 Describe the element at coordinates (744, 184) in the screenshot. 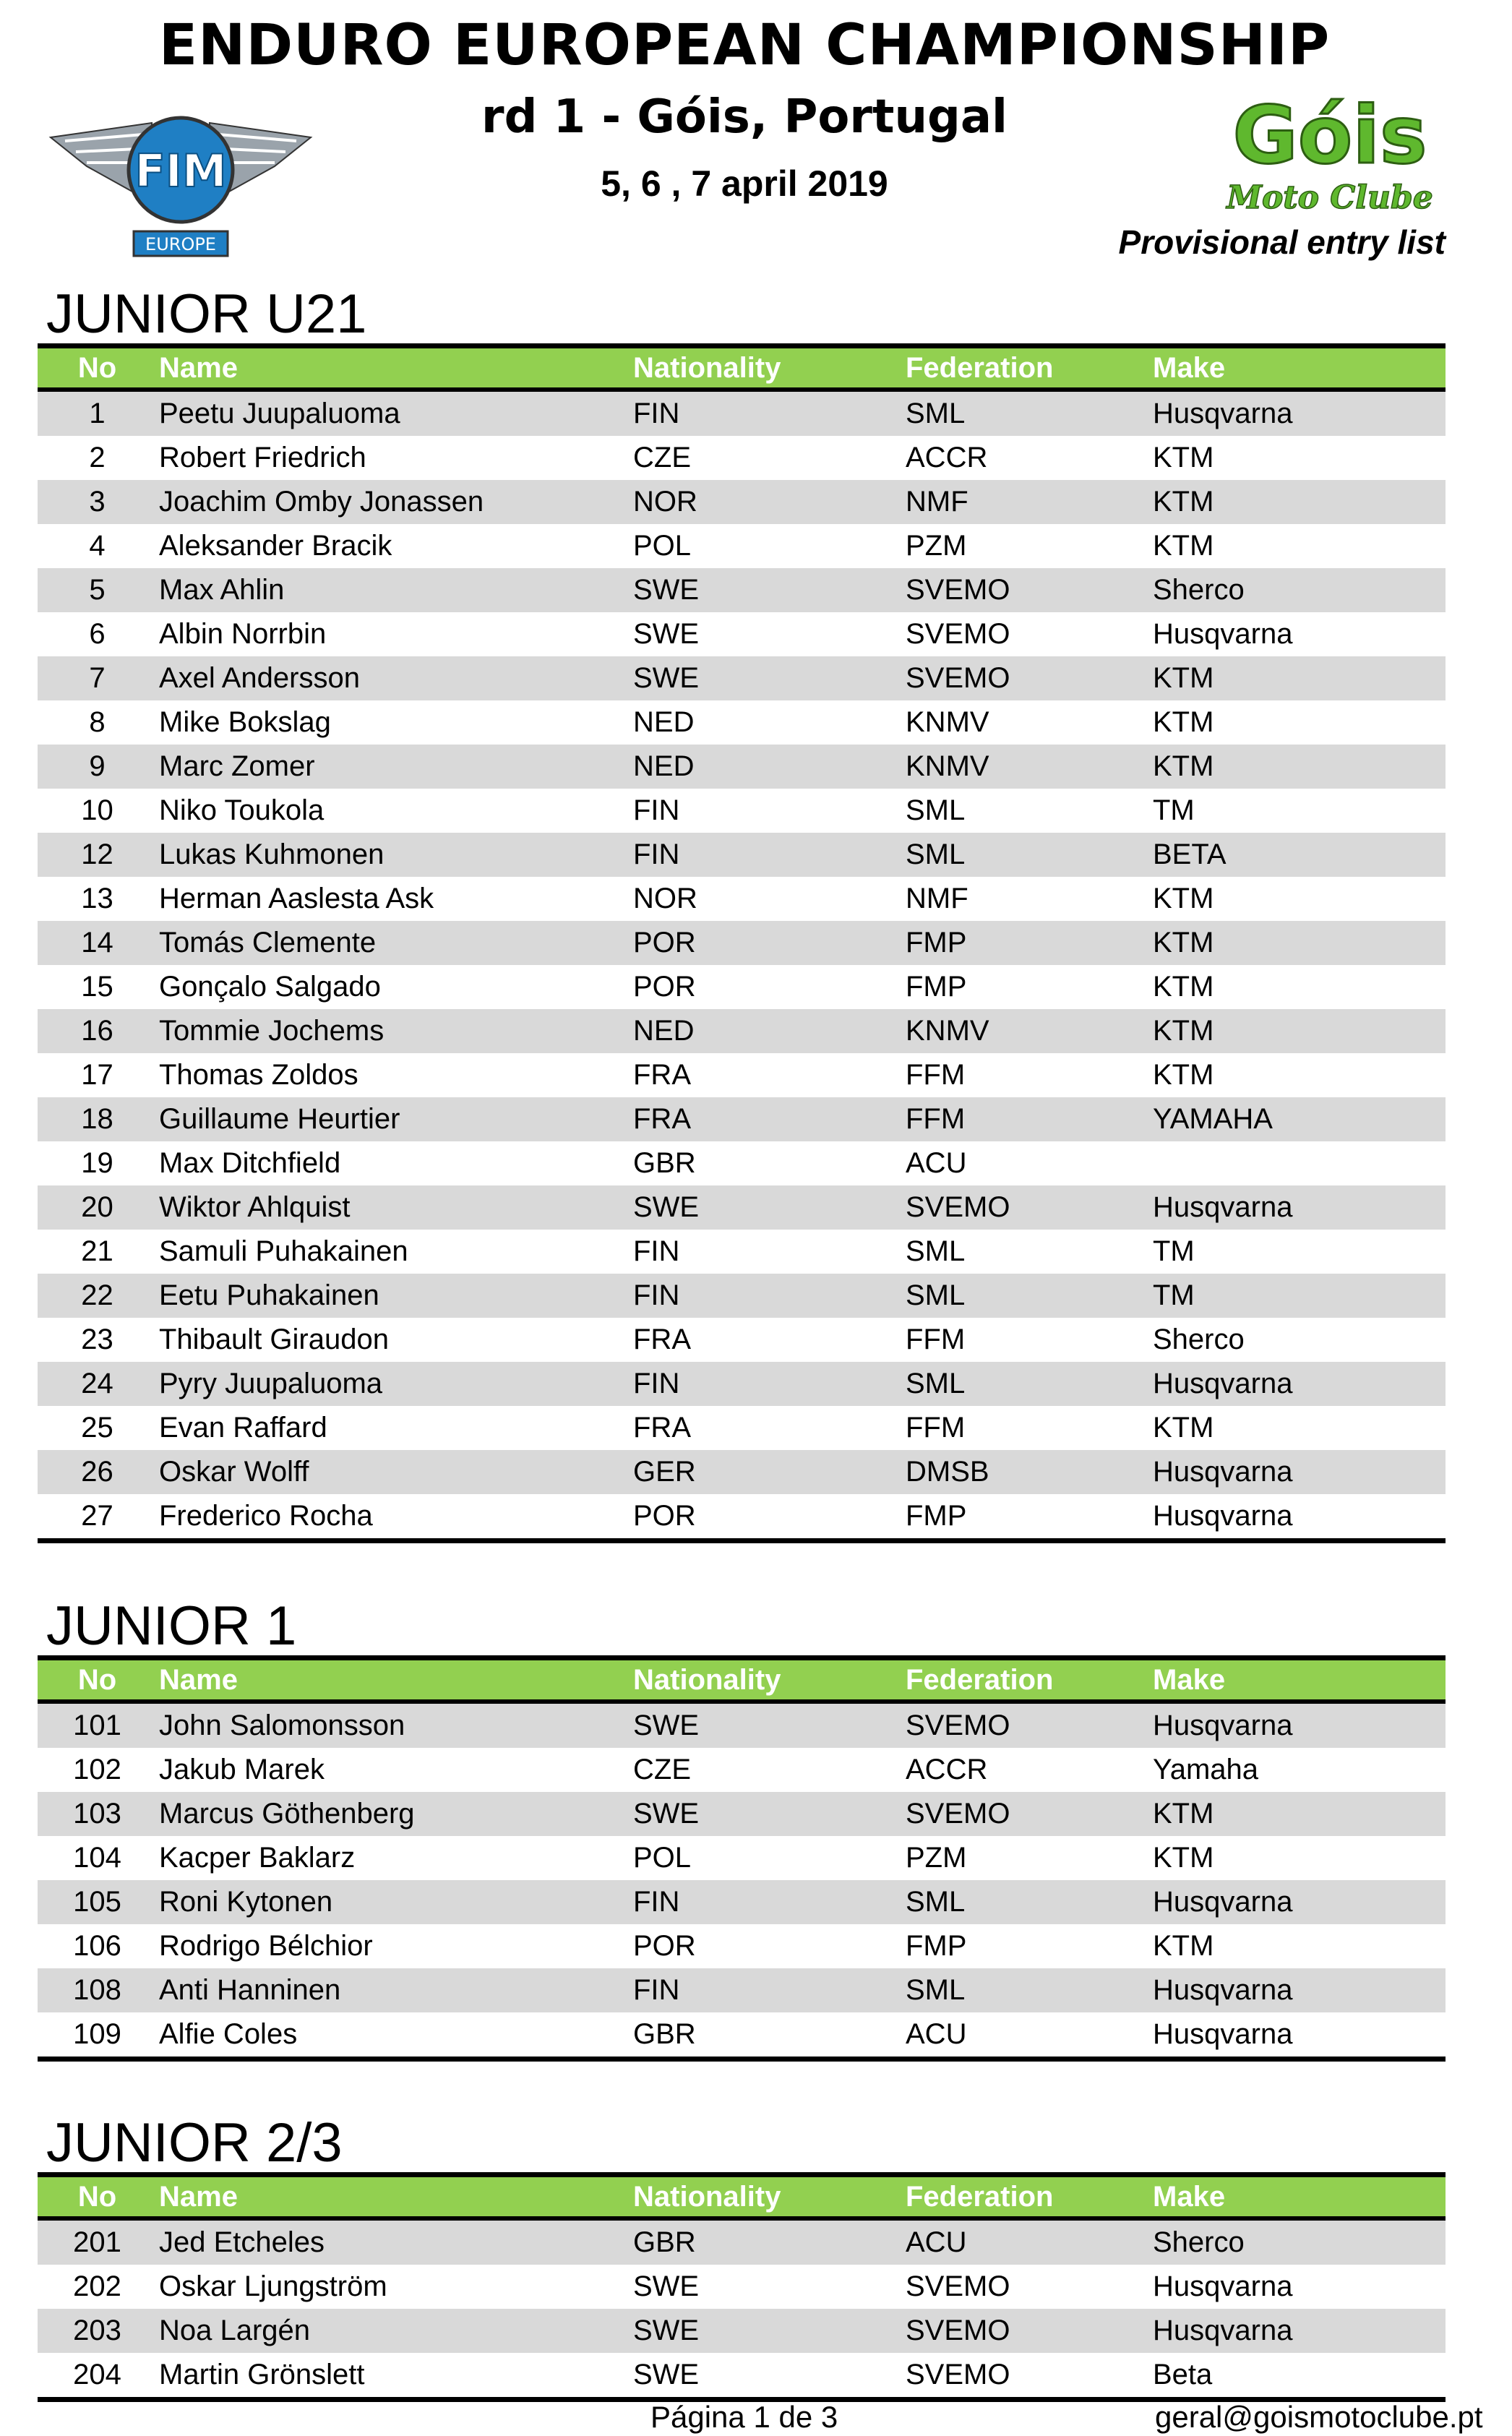

I see `event-dates: 5, 6 , 7 april 2019` at that location.